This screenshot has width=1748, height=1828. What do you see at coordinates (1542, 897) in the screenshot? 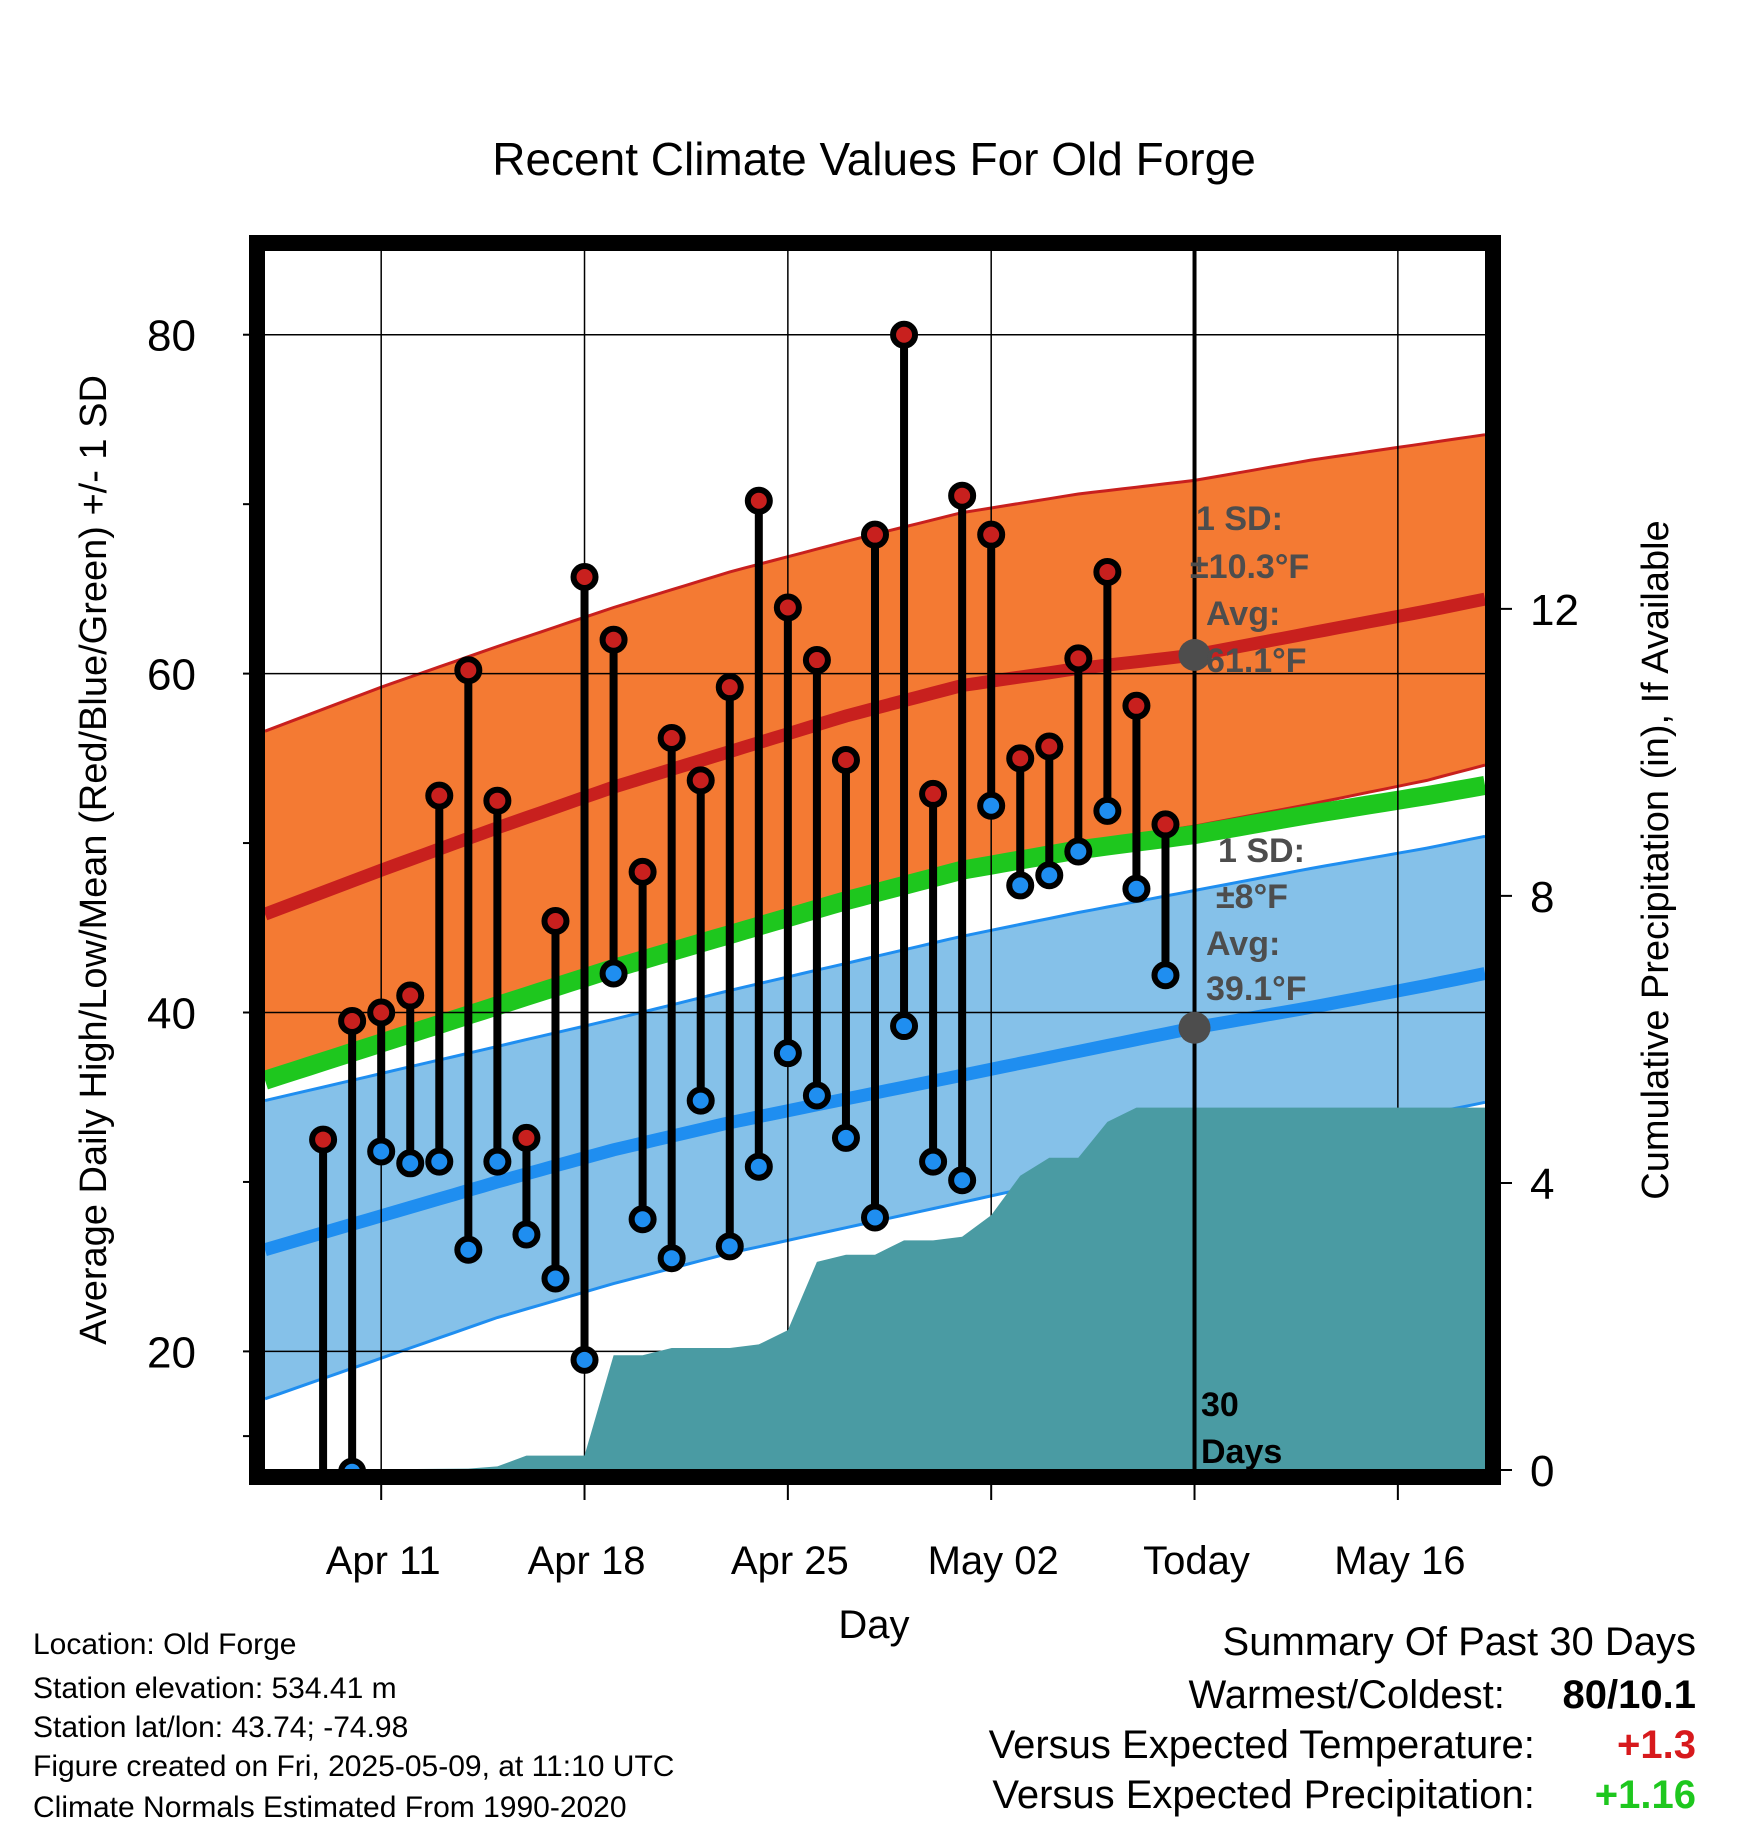
I see `y-tick-label-right: 8` at bounding box center [1542, 897].